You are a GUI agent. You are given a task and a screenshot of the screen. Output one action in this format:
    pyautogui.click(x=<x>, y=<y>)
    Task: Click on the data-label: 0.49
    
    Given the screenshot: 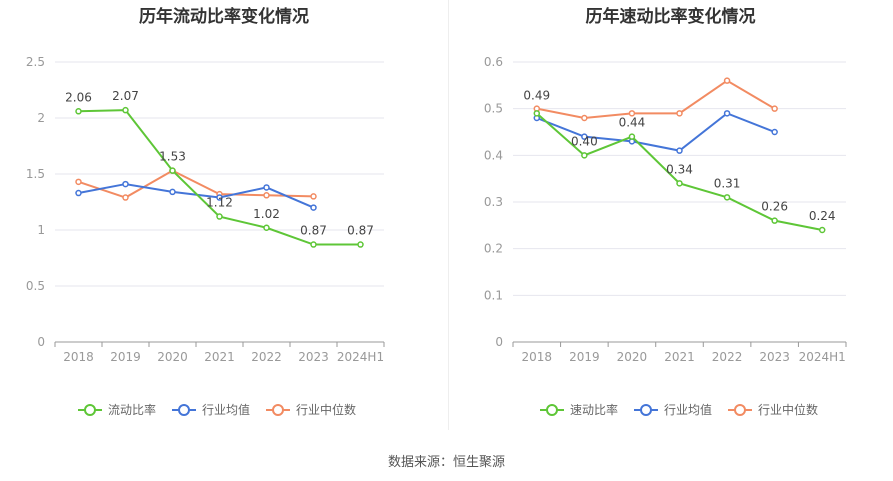 What is the action you would take?
    pyautogui.click(x=536, y=95)
    